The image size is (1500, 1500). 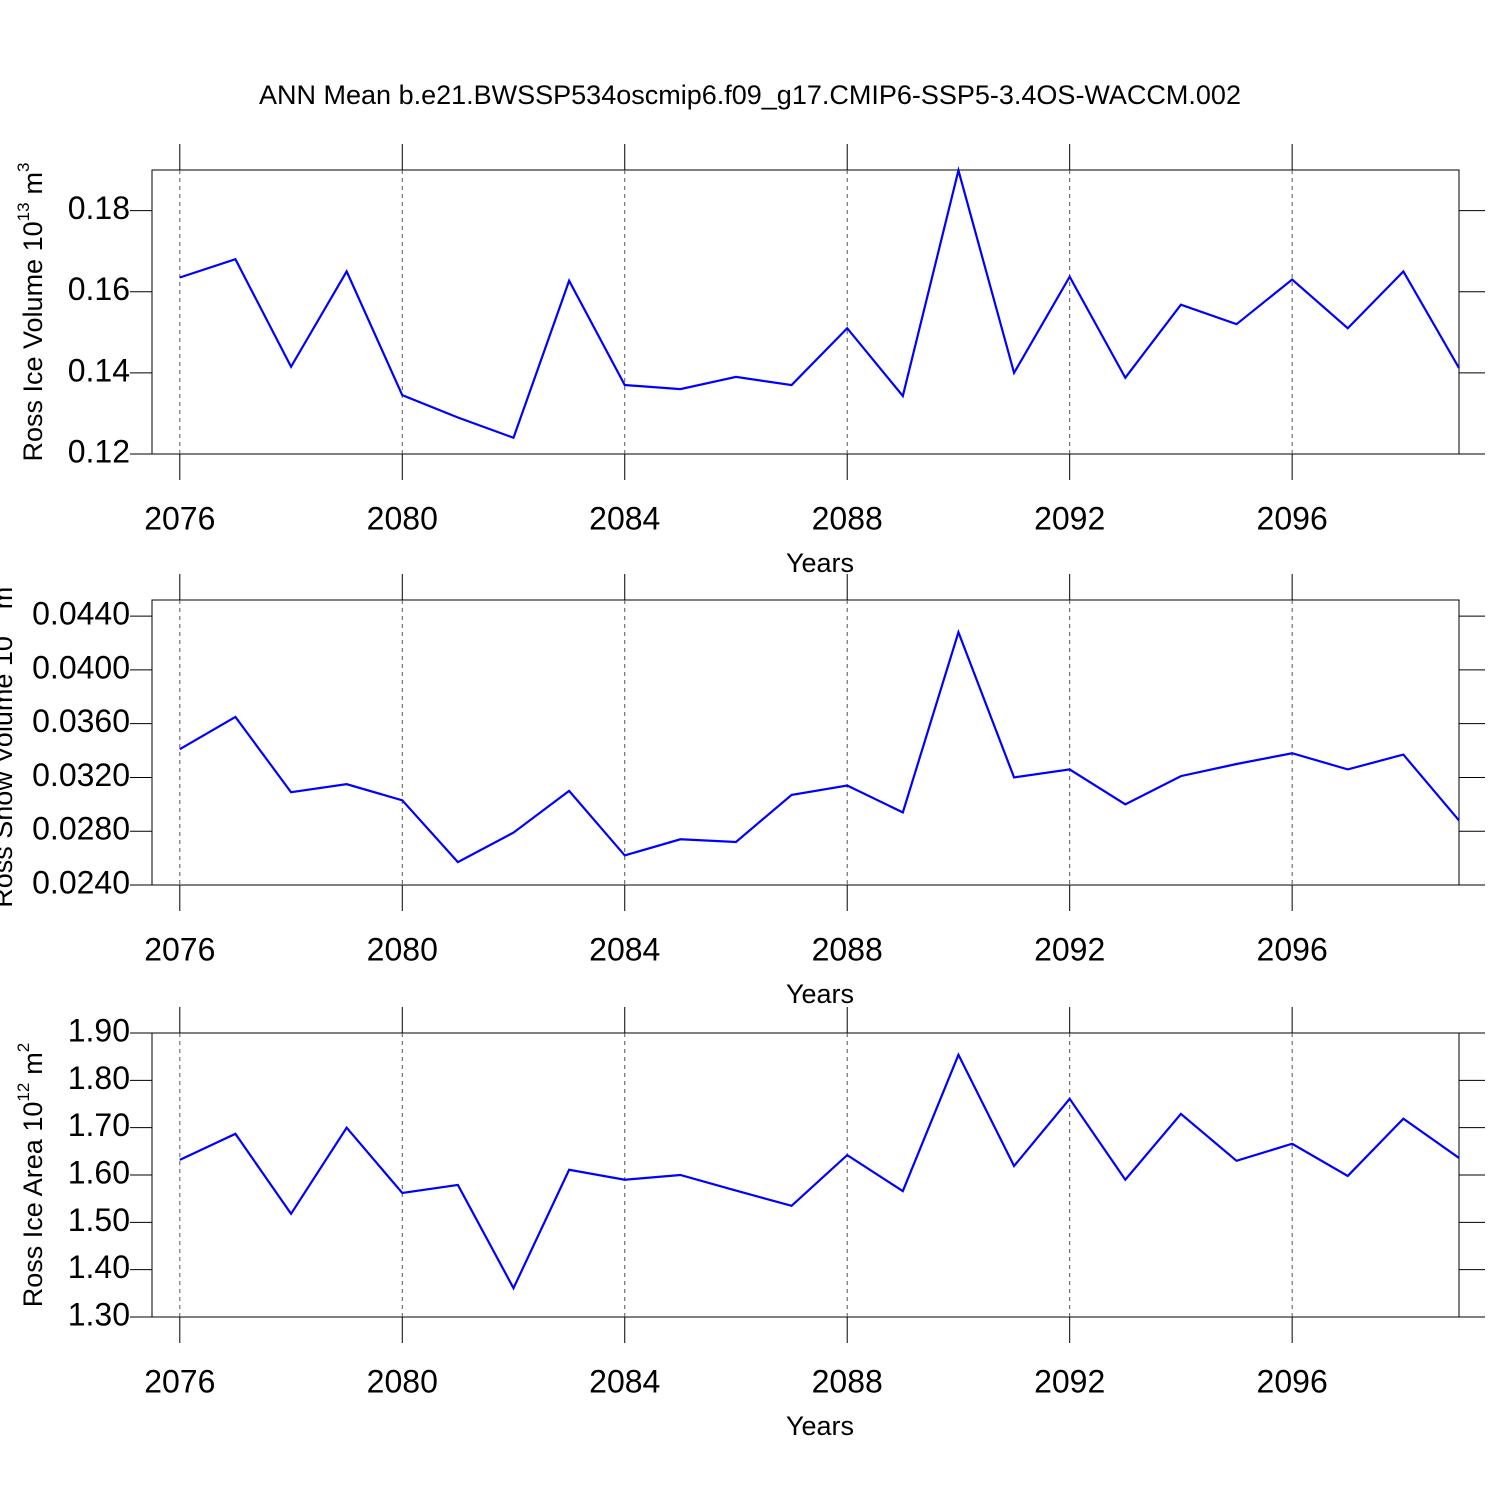 I want to click on y-tick-label: 0.0280, so click(x=81, y=829).